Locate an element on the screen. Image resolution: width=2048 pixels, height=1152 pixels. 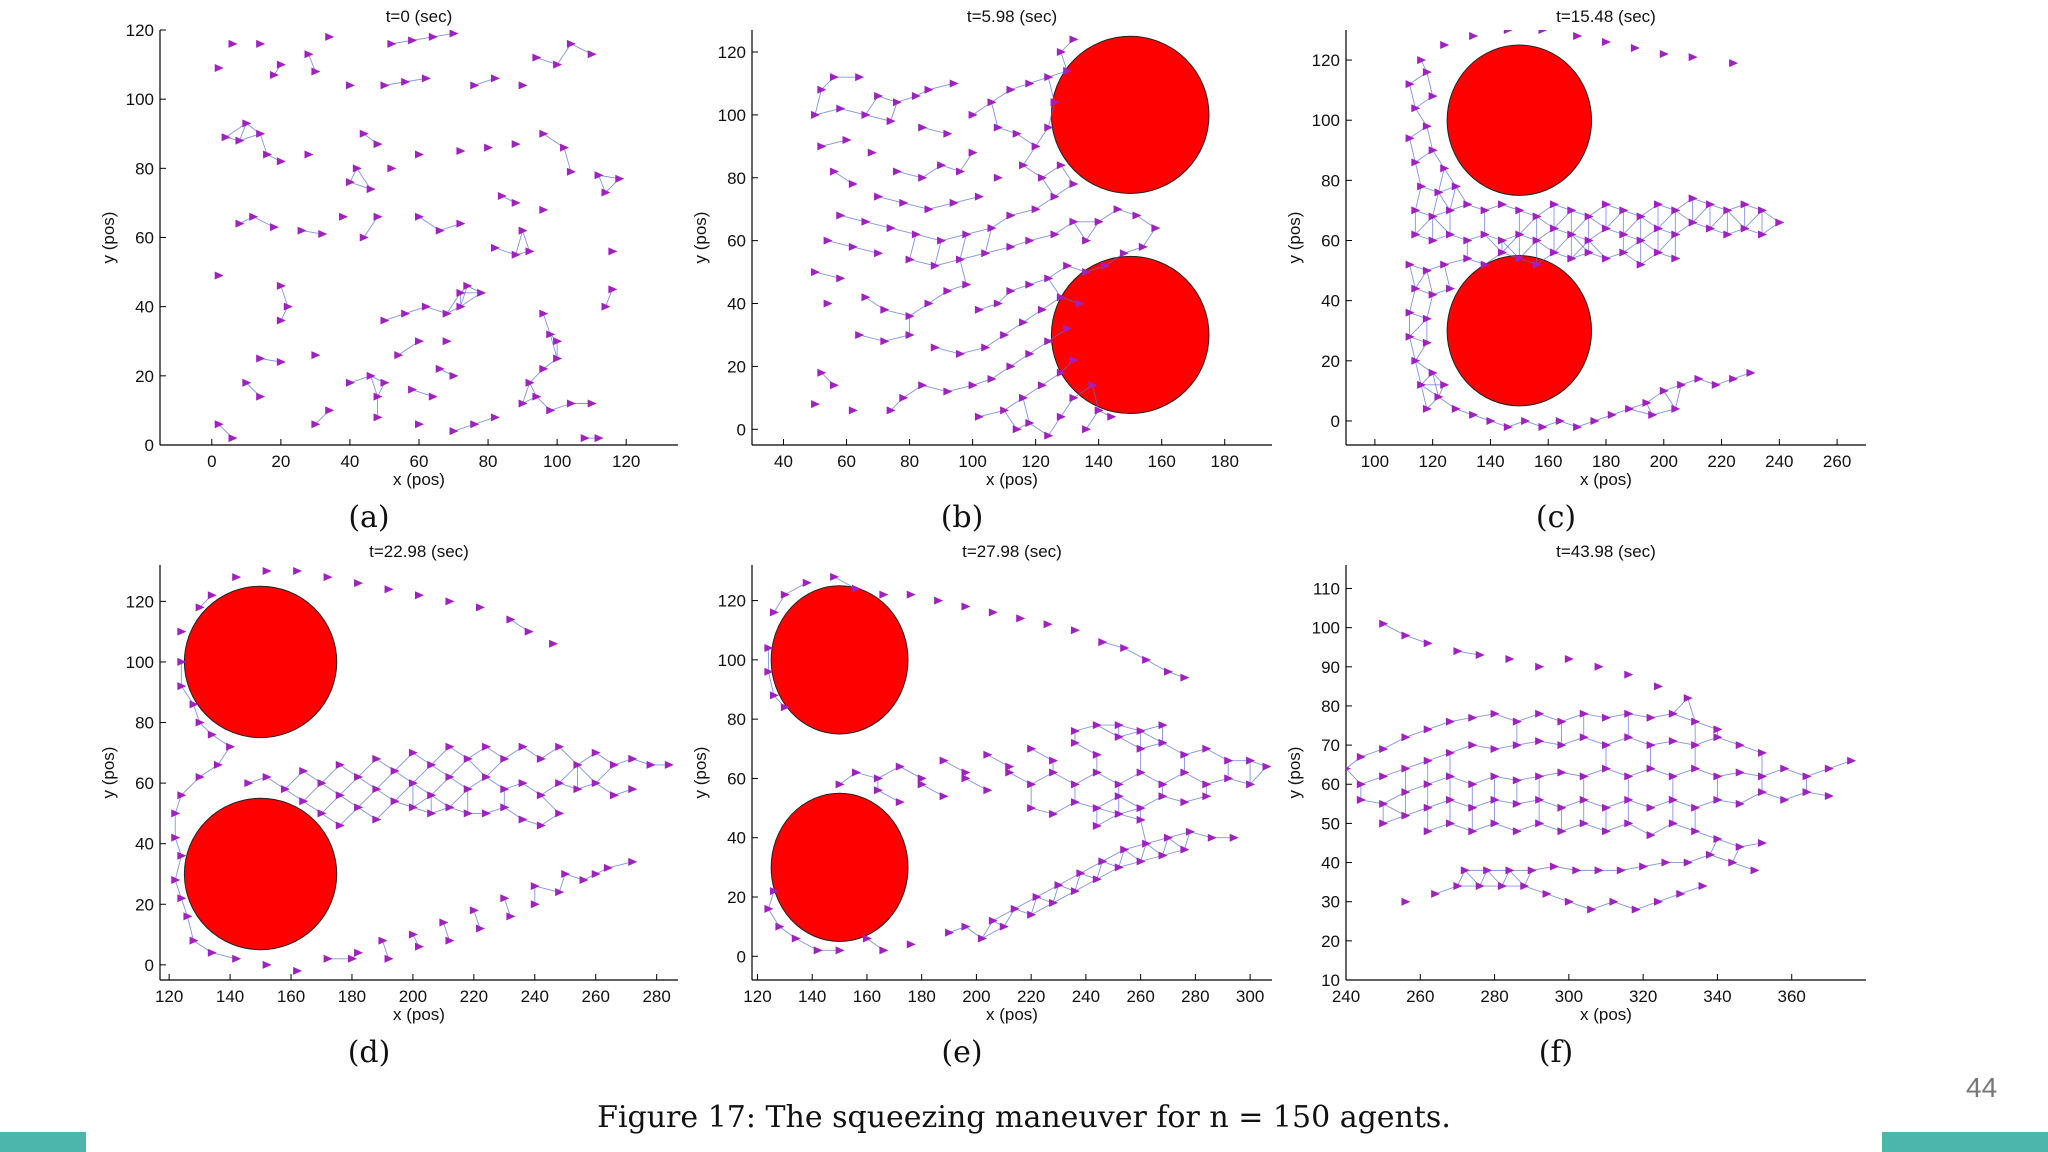
x-tick-label: 180 is located at coordinates (921, 996).